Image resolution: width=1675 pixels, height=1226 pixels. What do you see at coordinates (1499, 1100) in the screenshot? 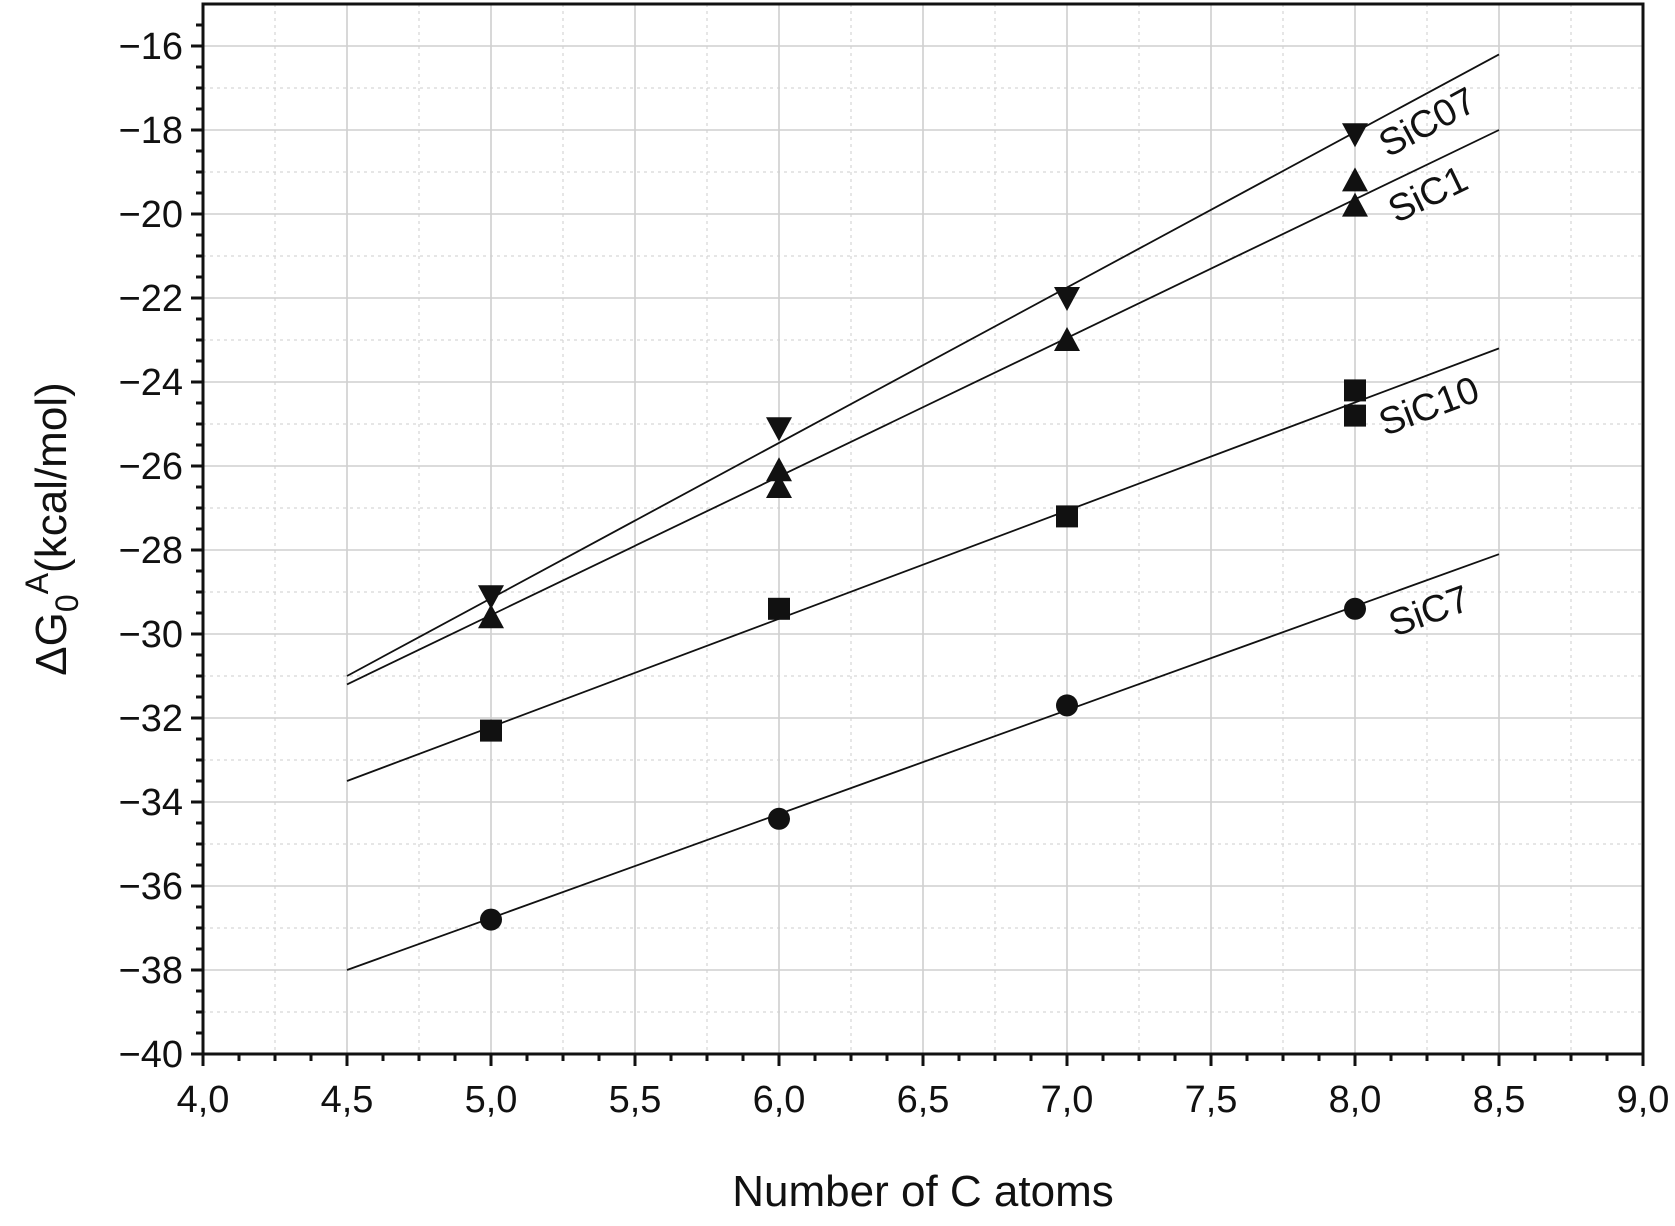
I see `x-tick-label: 8,5` at bounding box center [1499, 1100].